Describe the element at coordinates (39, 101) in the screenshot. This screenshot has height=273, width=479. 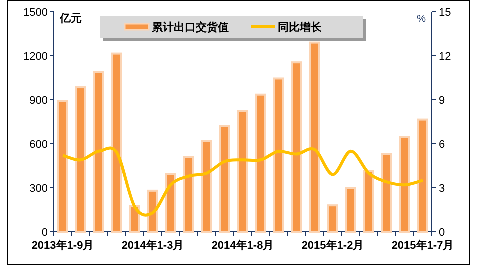
I see `y-tick-label: 900` at that location.